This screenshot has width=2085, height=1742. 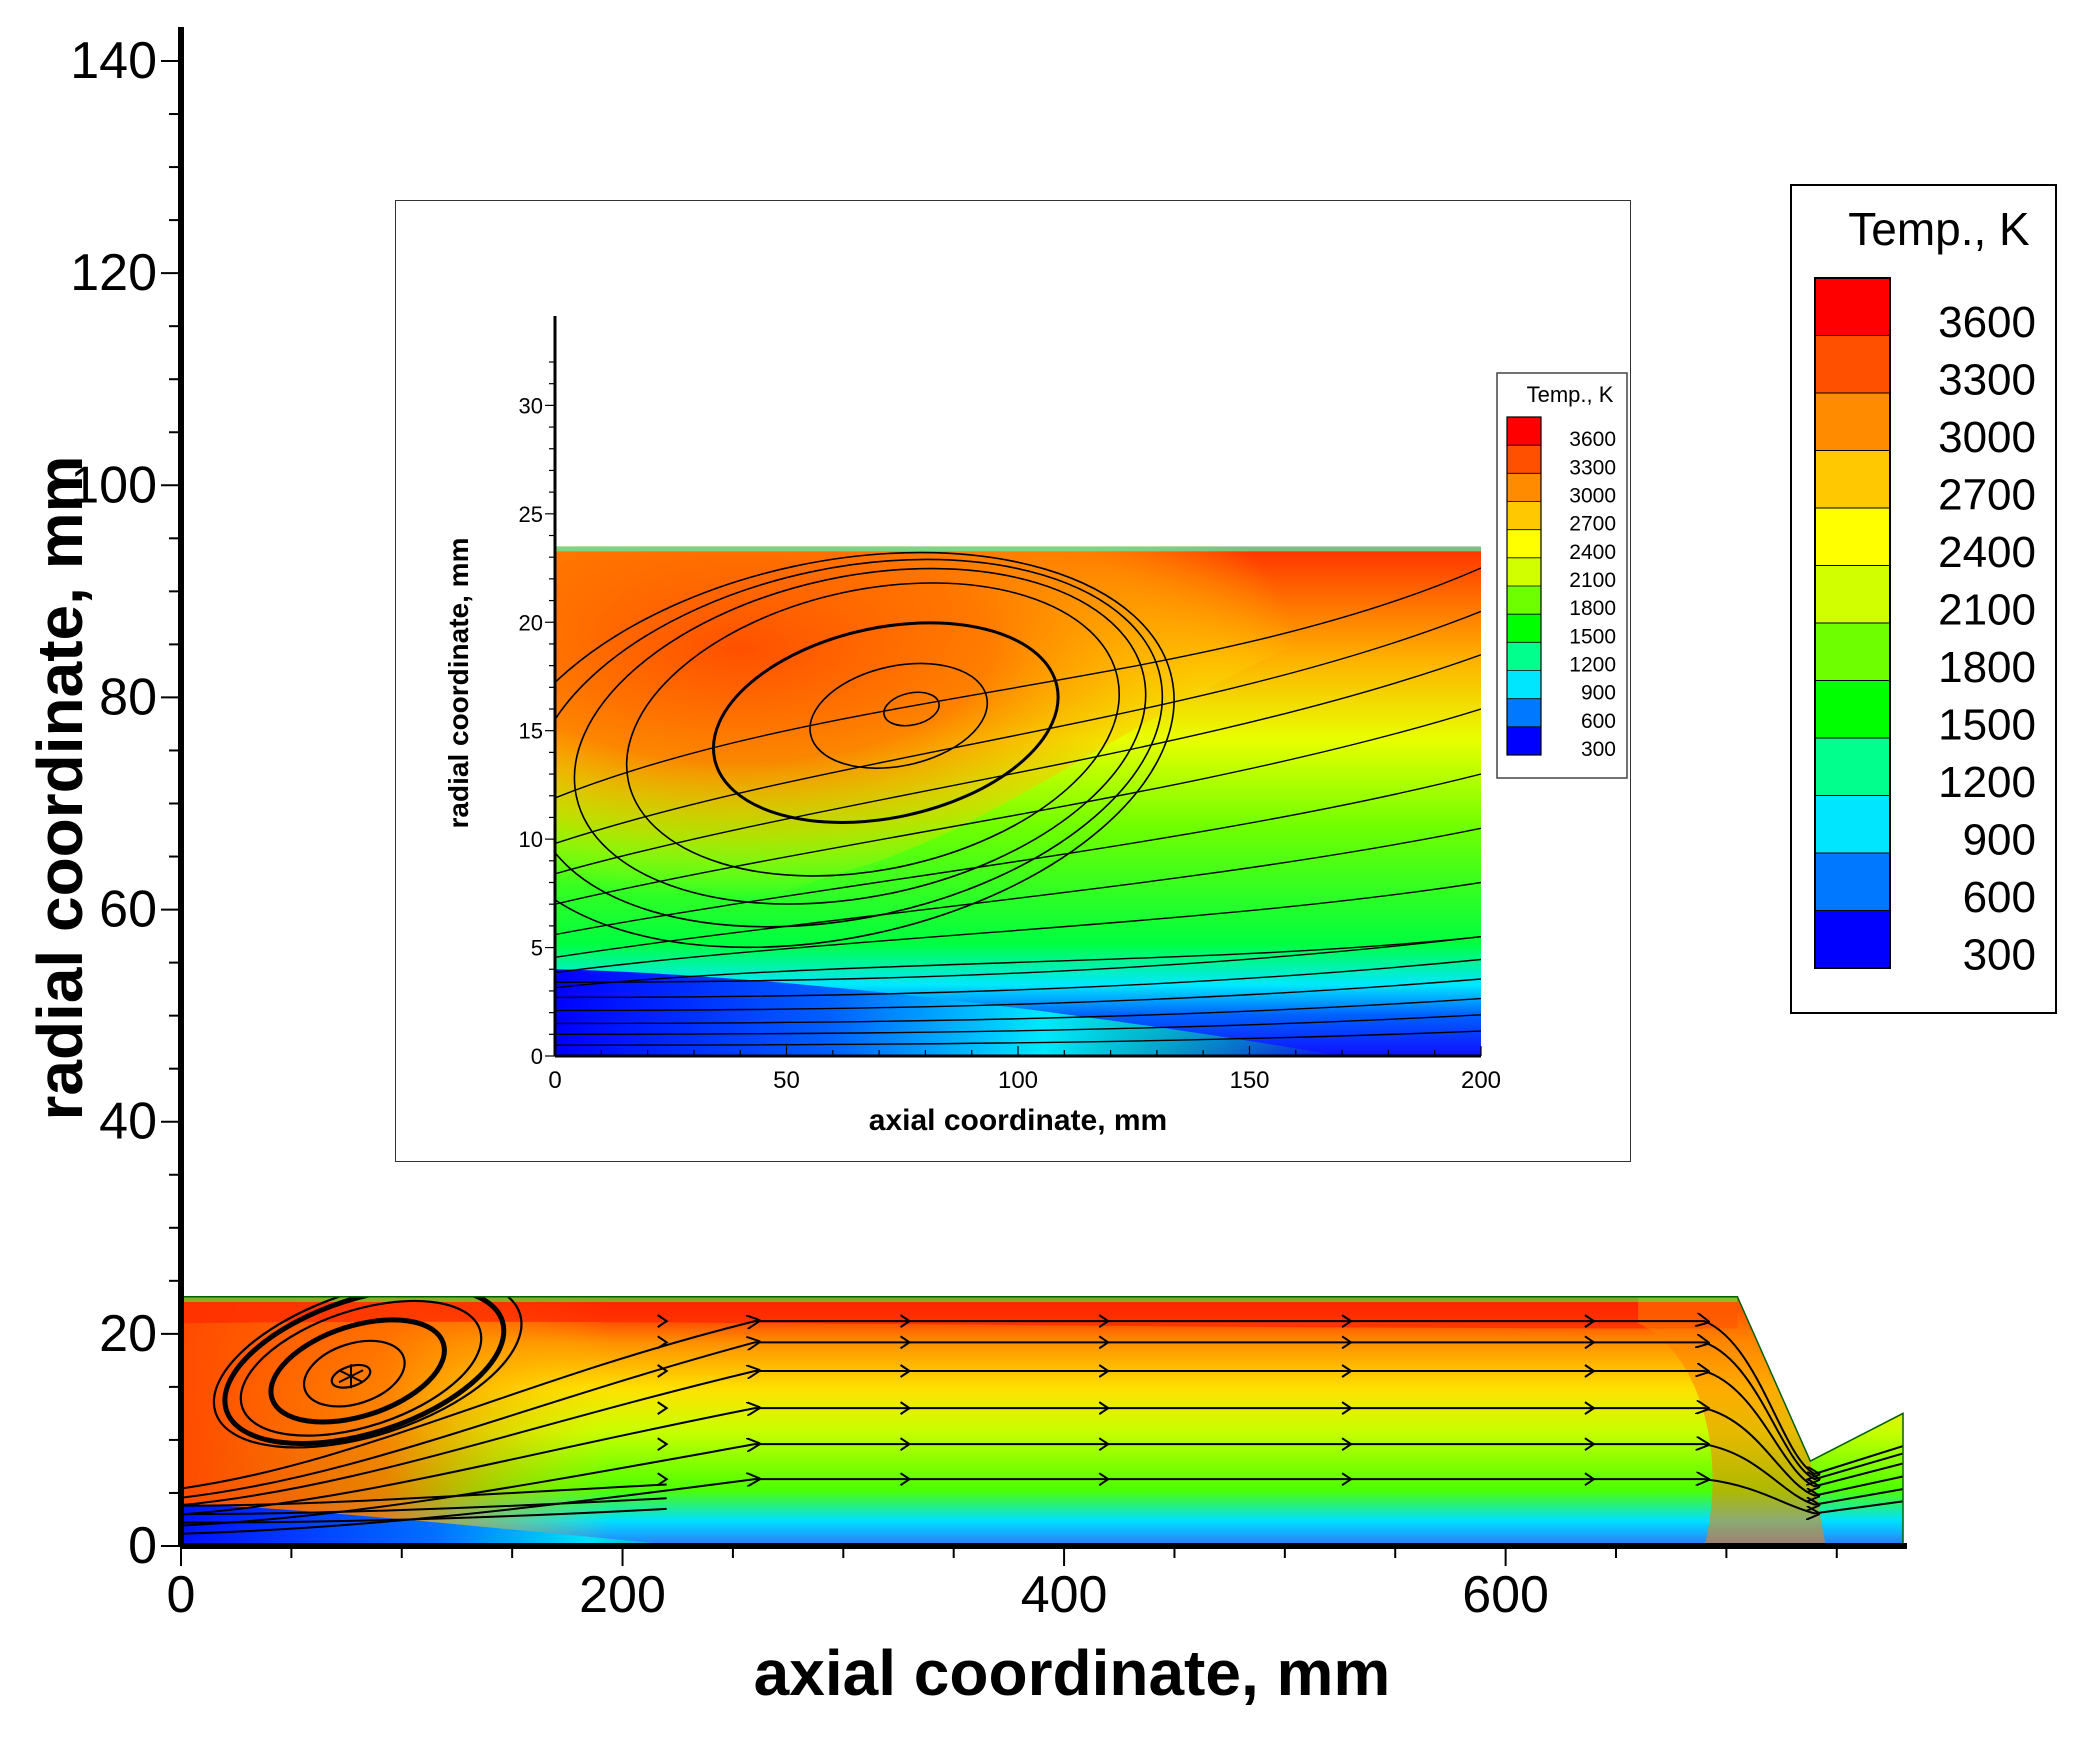 What do you see at coordinates (60, 787) in the screenshot?
I see `main-y-axis-label: radial coordinate, mm` at bounding box center [60, 787].